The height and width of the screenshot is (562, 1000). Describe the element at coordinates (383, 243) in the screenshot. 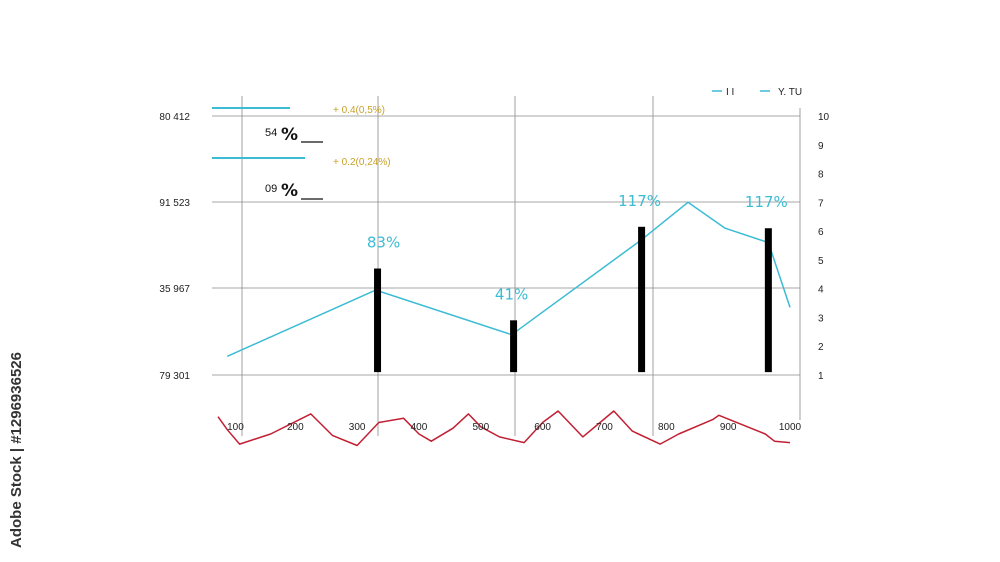

I see `bar-label: 83%` at that location.